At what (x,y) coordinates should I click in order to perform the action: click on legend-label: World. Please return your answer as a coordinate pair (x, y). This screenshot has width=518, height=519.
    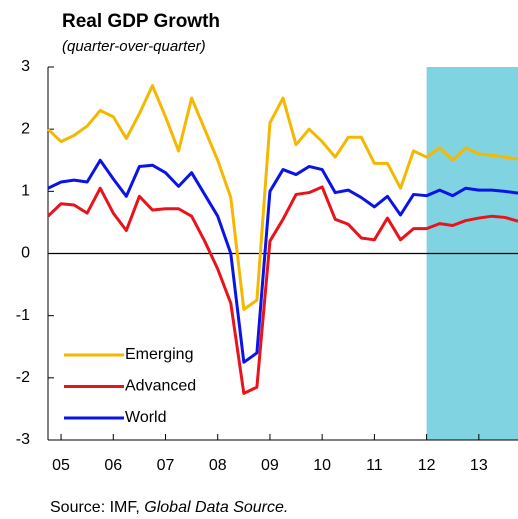
    Looking at the image, I should click on (146, 417).